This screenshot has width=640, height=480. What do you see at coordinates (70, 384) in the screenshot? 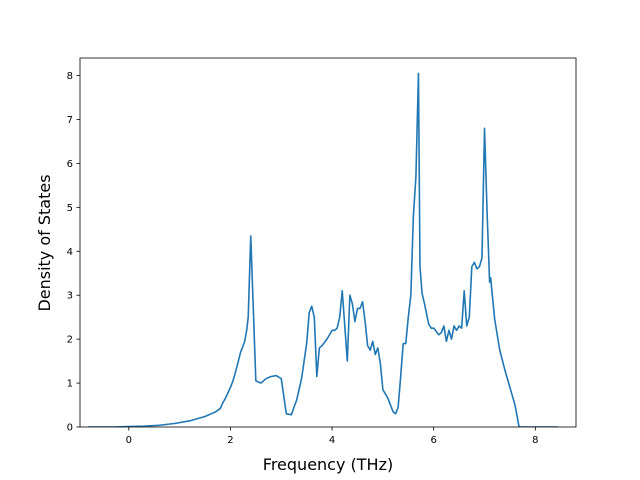
I see `y-tick-label: 1` at bounding box center [70, 384].